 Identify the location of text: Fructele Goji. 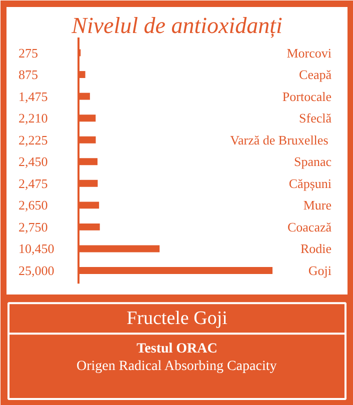
(177, 318).